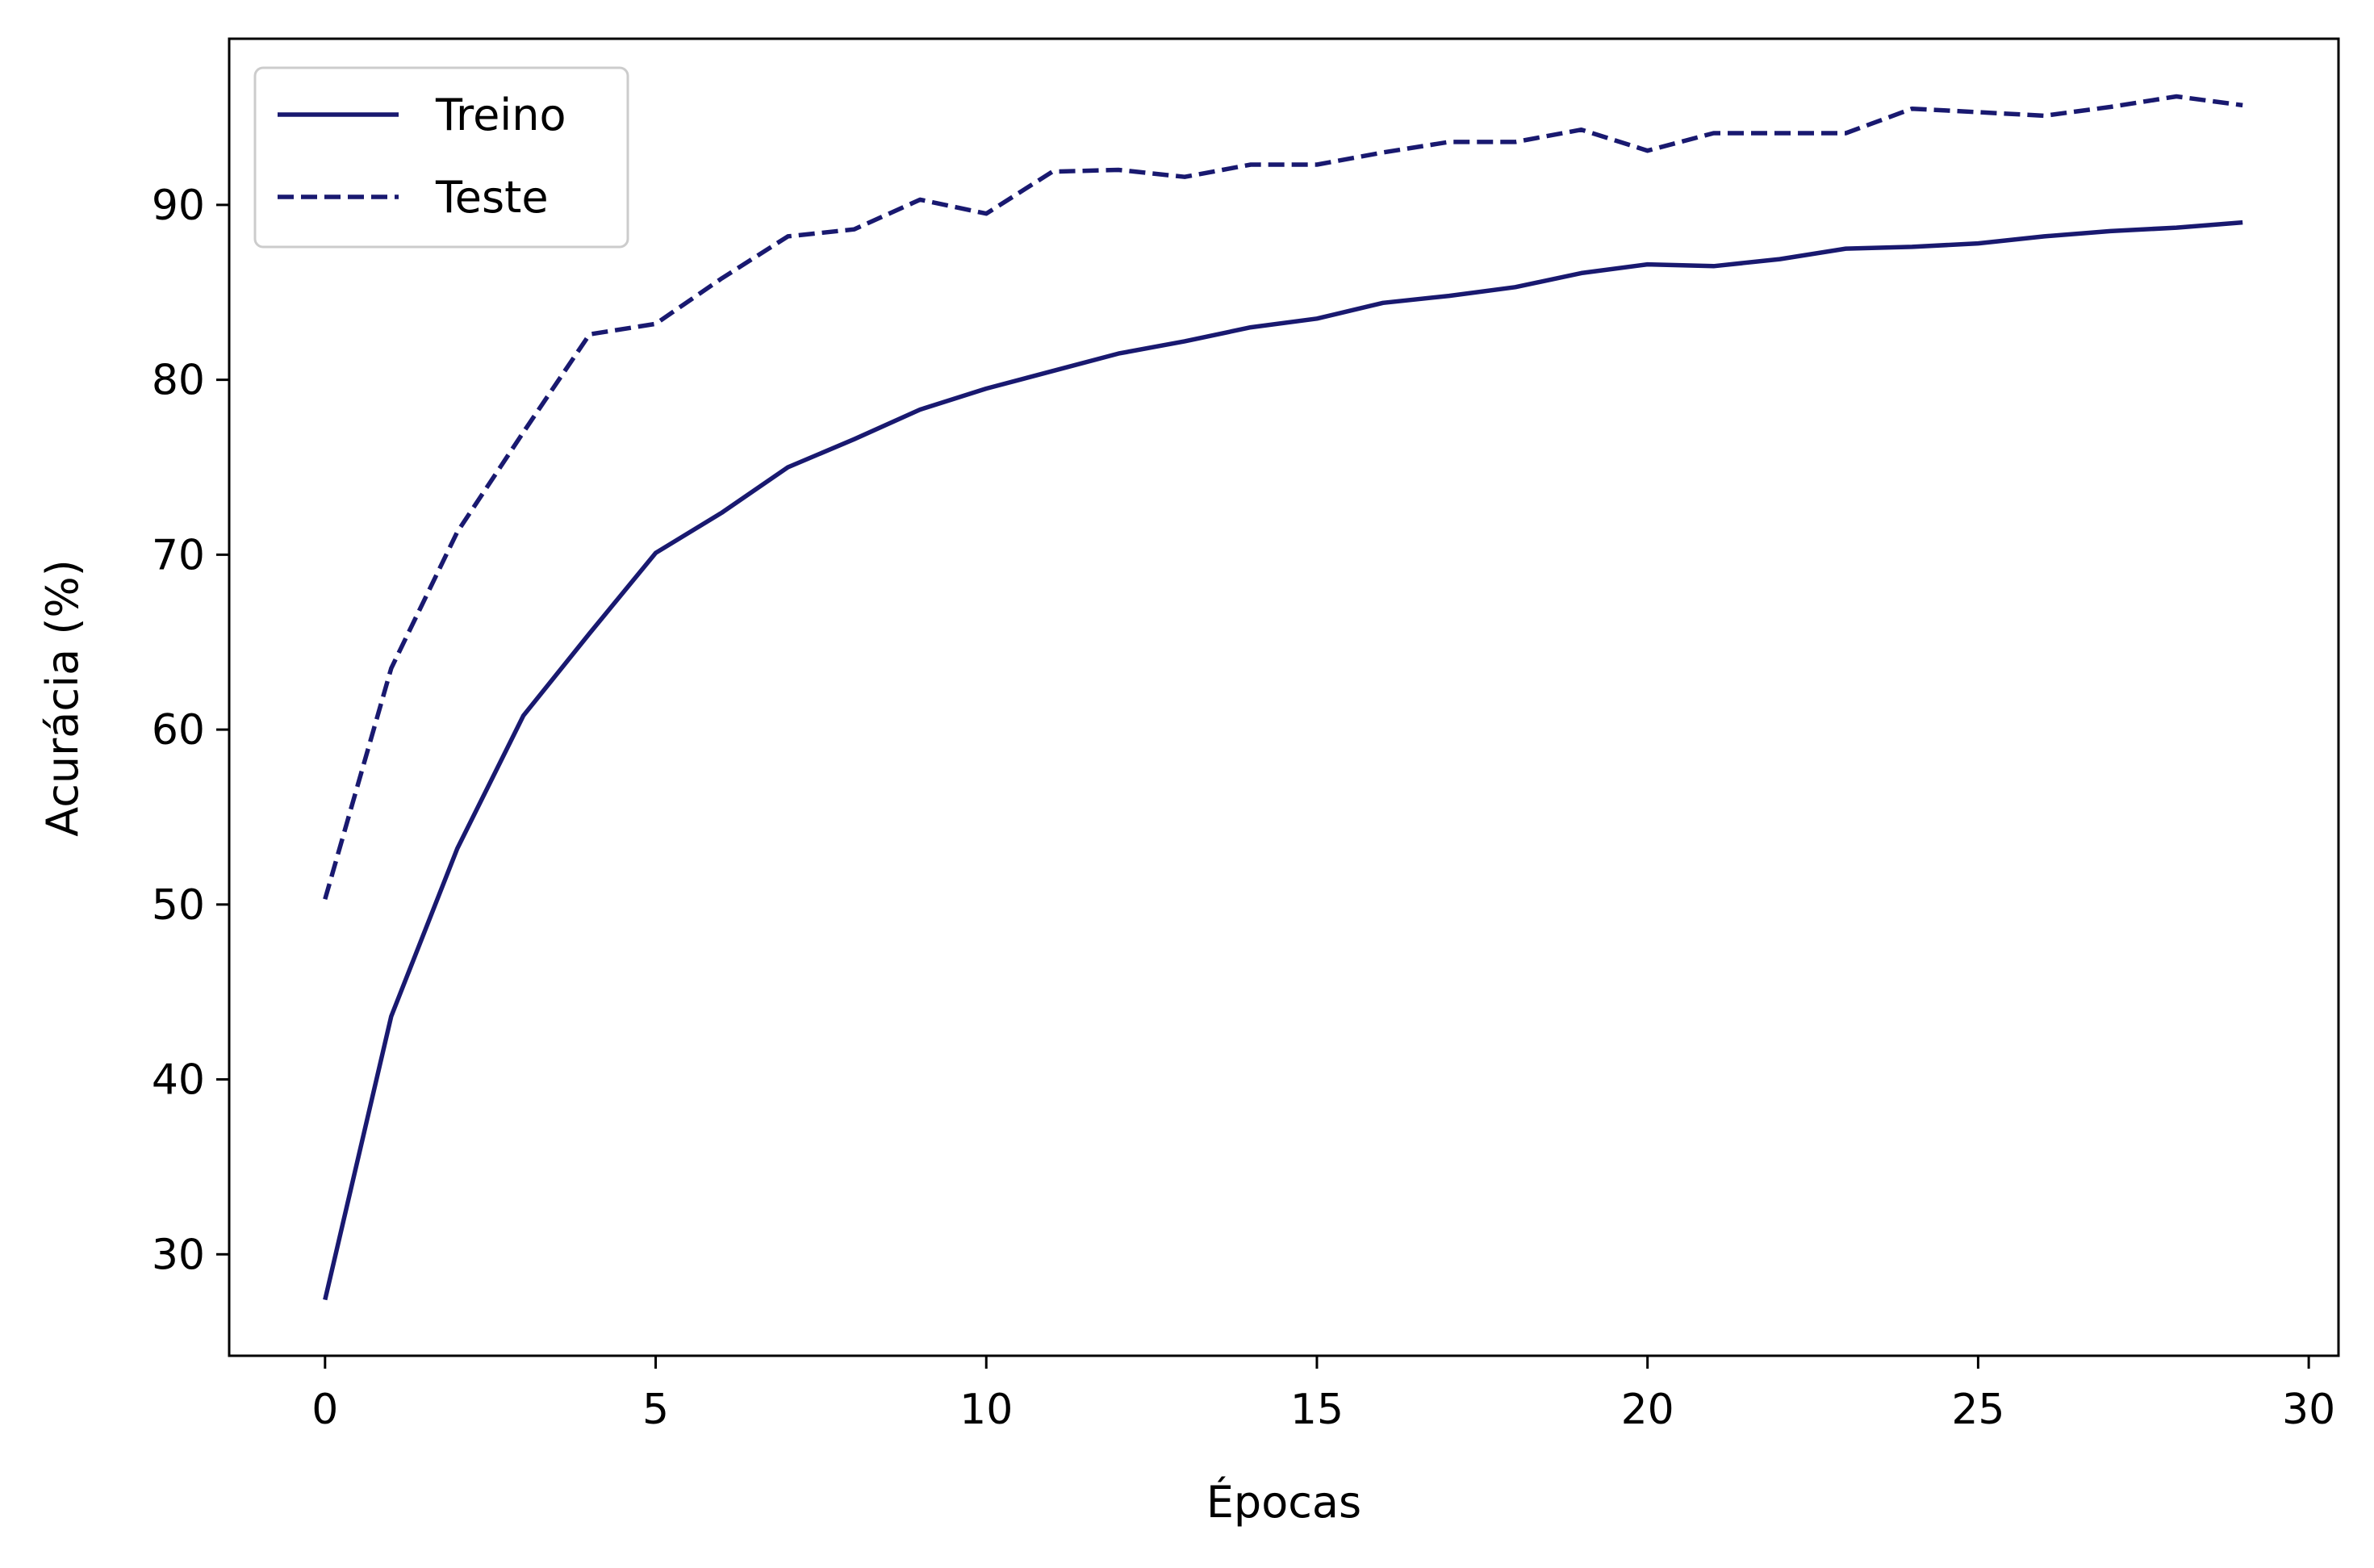 Image resolution: width=2374 pixels, height=1568 pixels. Describe the element at coordinates (656, 1410) in the screenshot. I see `x-tick-label: 5` at that location.